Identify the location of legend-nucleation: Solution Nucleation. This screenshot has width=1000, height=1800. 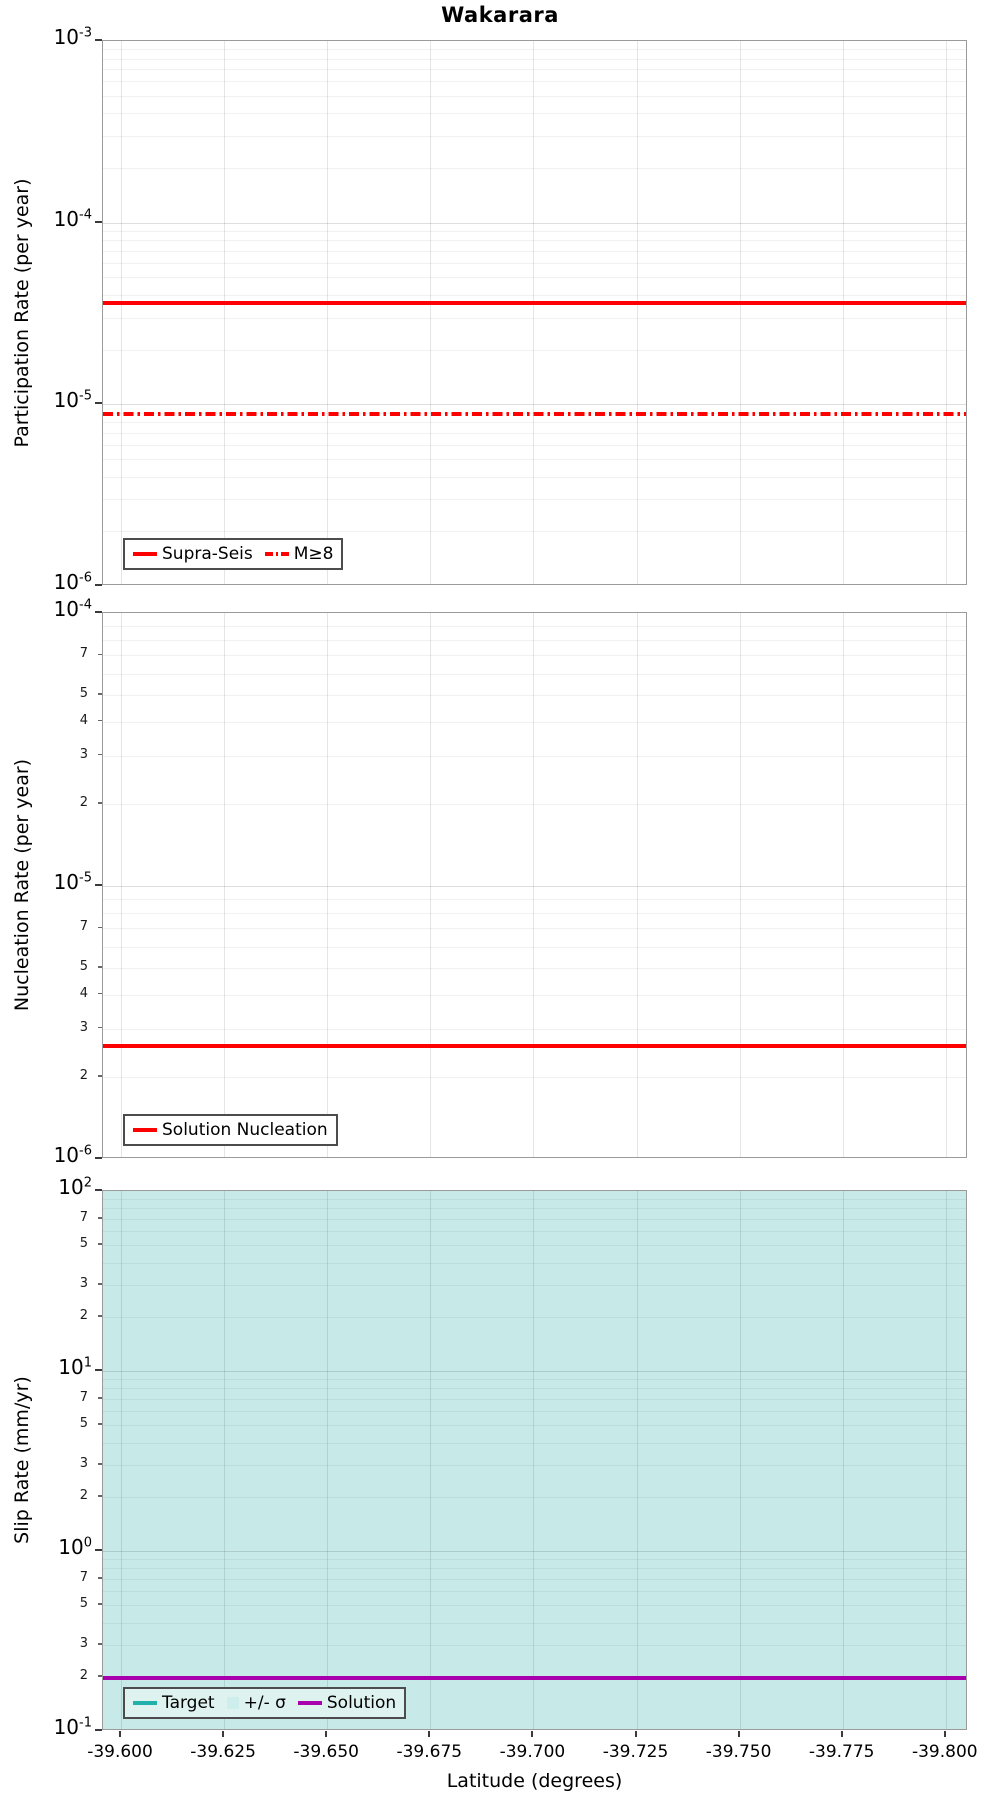
(230, 1130).